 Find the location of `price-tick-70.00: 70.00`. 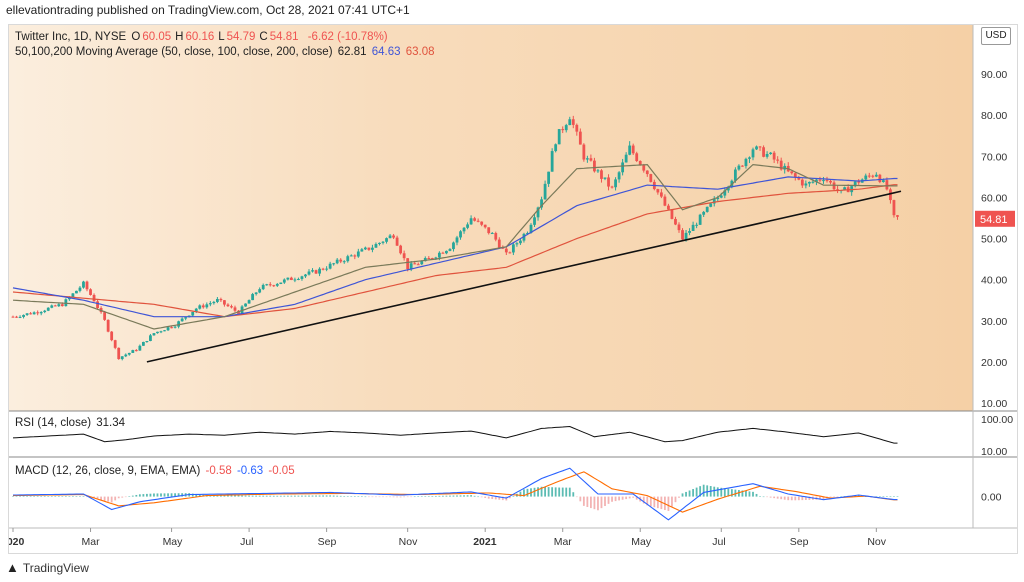

price-tick-70.00: 70.00 is located at coordinates (994, 157).